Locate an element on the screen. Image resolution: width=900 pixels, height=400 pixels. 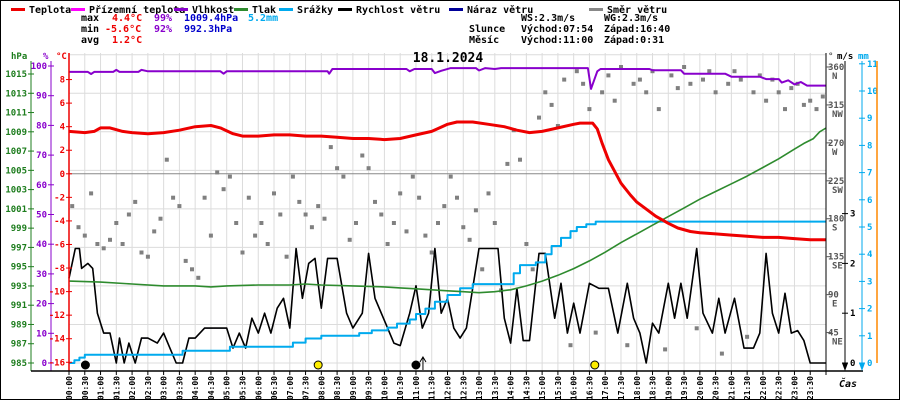
svg-text: hPa is located at coordinates (19, 57).